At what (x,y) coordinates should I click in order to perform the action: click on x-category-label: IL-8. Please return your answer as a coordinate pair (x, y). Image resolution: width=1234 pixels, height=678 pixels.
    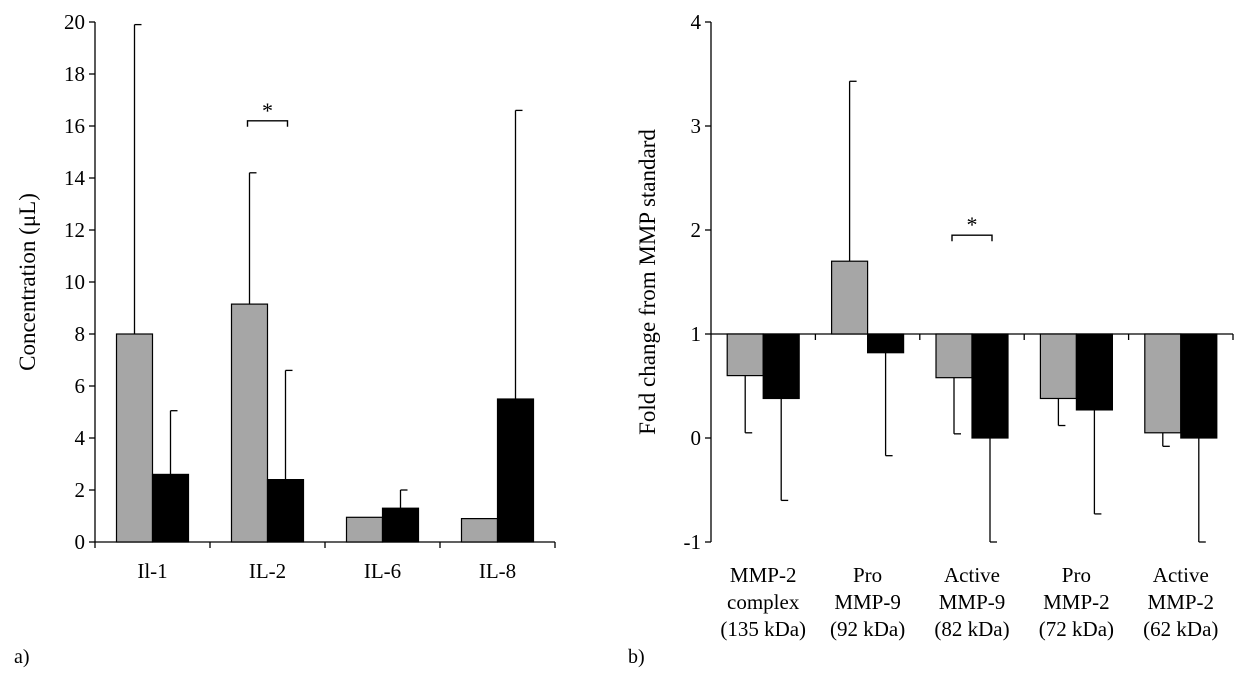
    Looking at the image, I should click on (497, 571).